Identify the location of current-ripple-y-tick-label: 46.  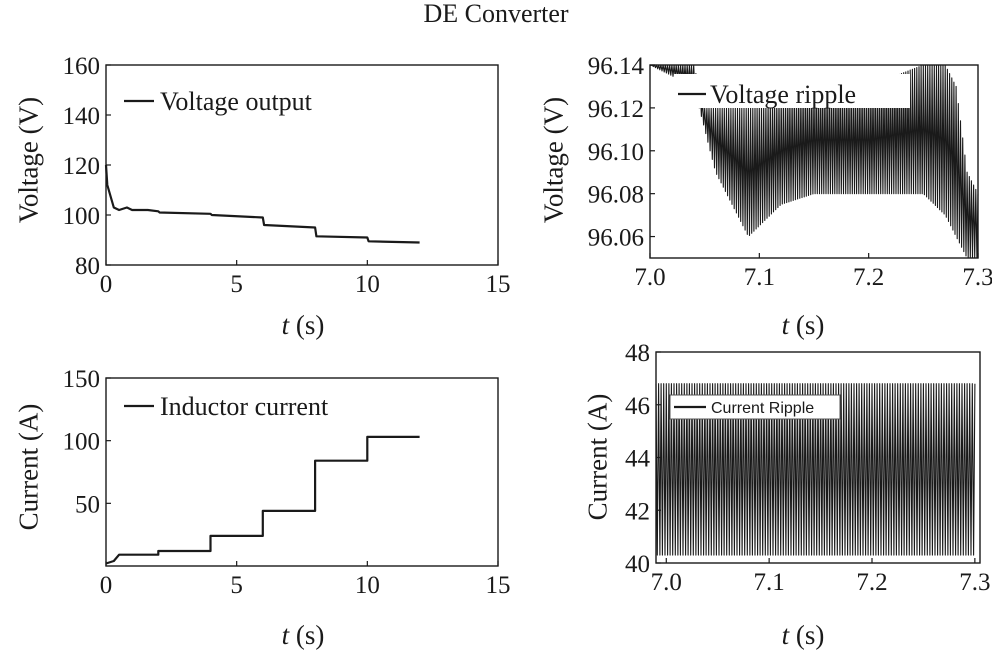
(637, 406).